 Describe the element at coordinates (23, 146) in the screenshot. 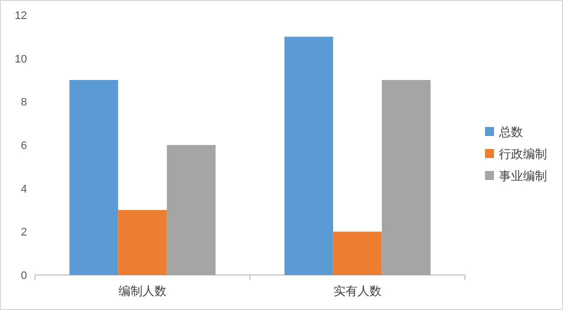

I see `y-tick-label: 6` at that location.